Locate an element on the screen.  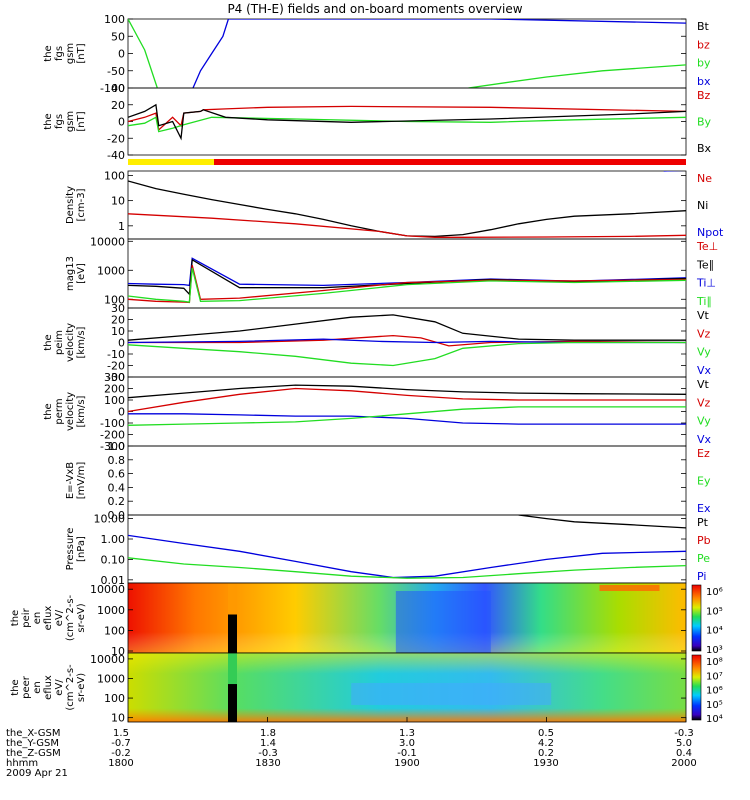
legend-entry: Ex is located at coordinates (704, 508).